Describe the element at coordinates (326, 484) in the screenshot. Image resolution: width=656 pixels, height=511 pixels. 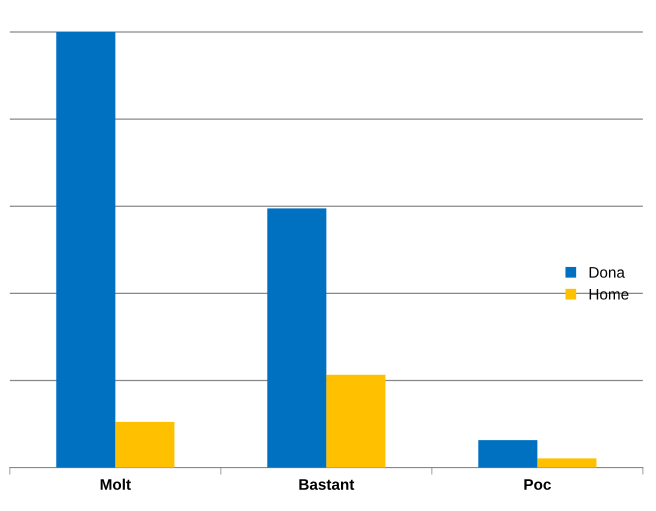
I see `x-tick-label: Bastant` at that location.